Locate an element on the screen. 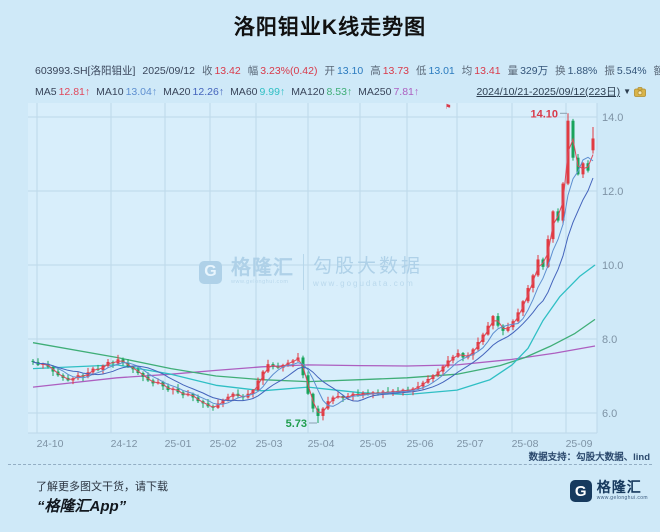 The height and width of the screenshot is (532, 660). y-axis-label: 8.0 is located at coordinates (609, 340).